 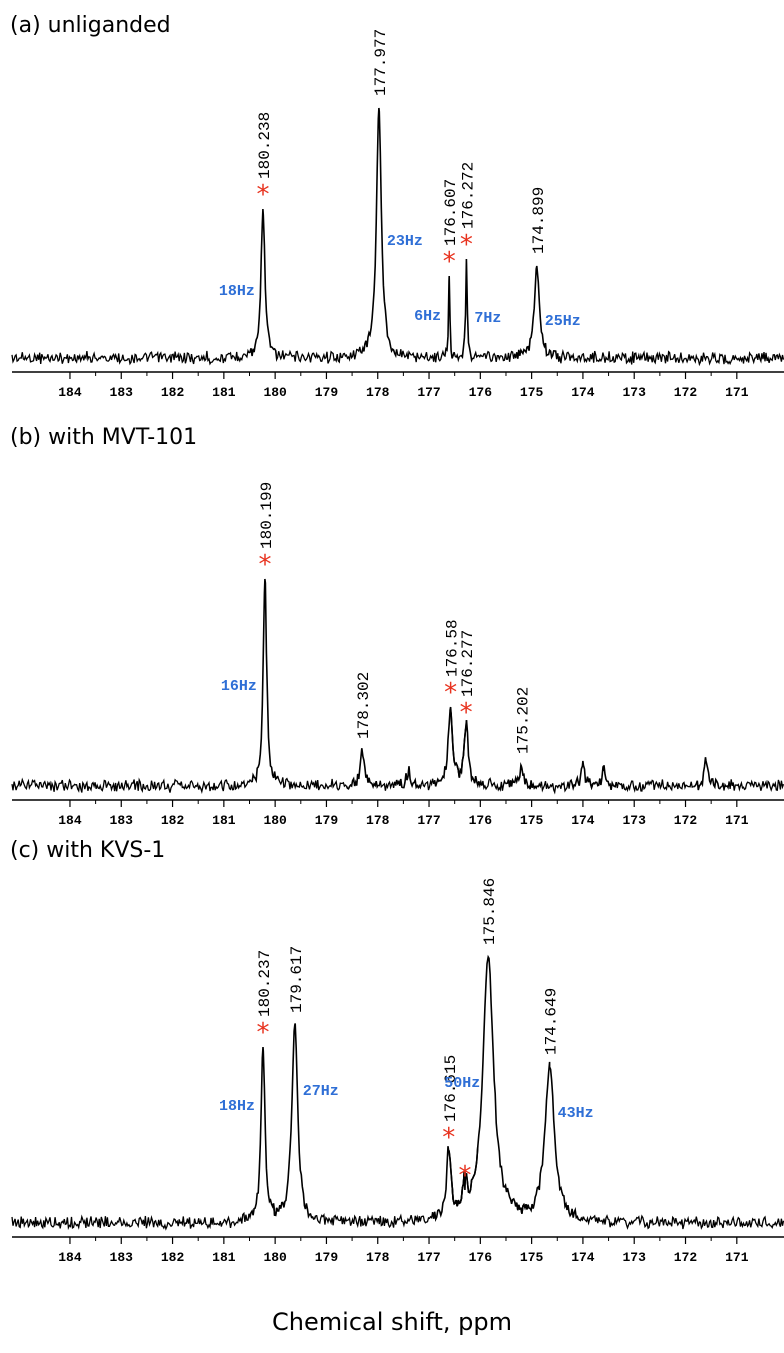 I want to click on peak-label: 174.899, so click(x=539, y=220).